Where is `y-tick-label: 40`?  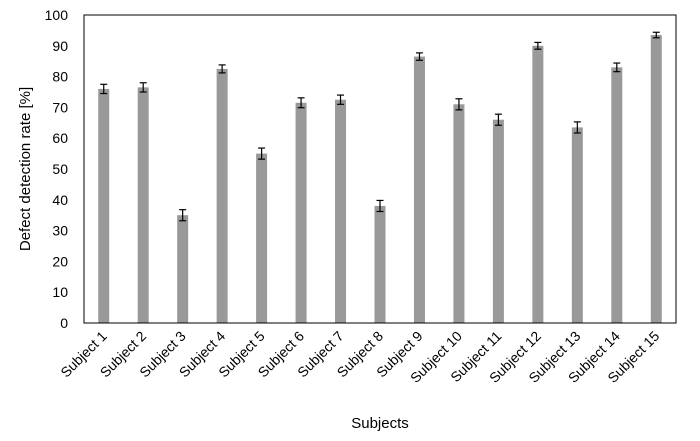 y-tick-label: 40 is located at coordinates (60, 200).